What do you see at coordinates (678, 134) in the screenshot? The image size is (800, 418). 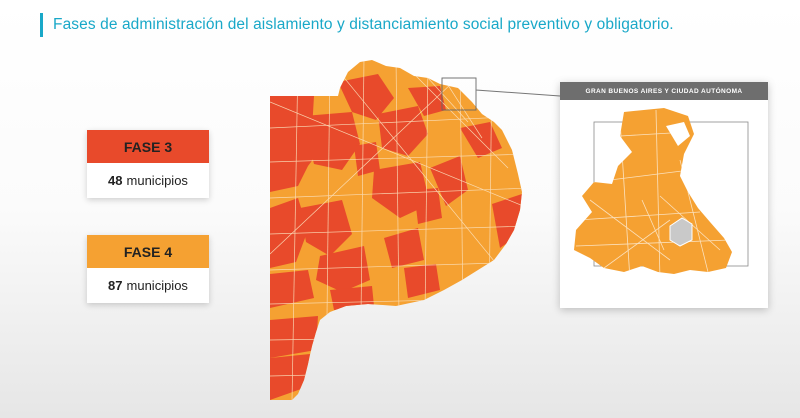 I see `river-delta-shape` at bounding box center [678, 134].